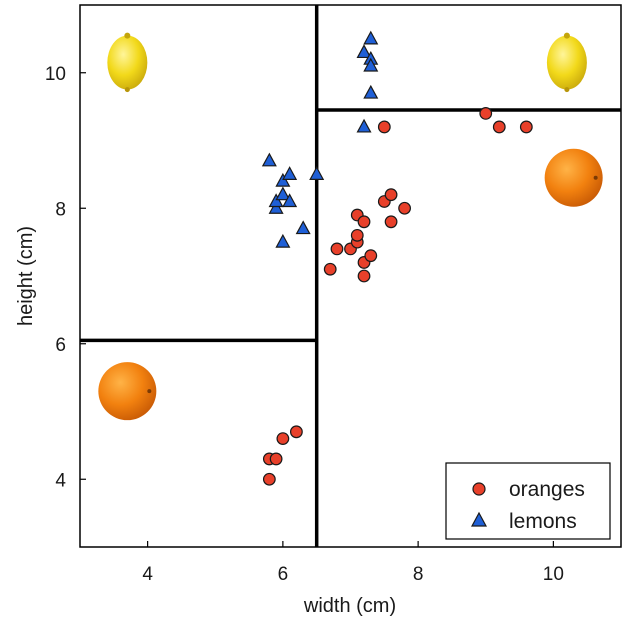 This screenshot has height=626, width=628. What do you see at coordinates (60, 480) in the screenshot?
I see `y-tick-label: 4` at bounding box center [60, 480].